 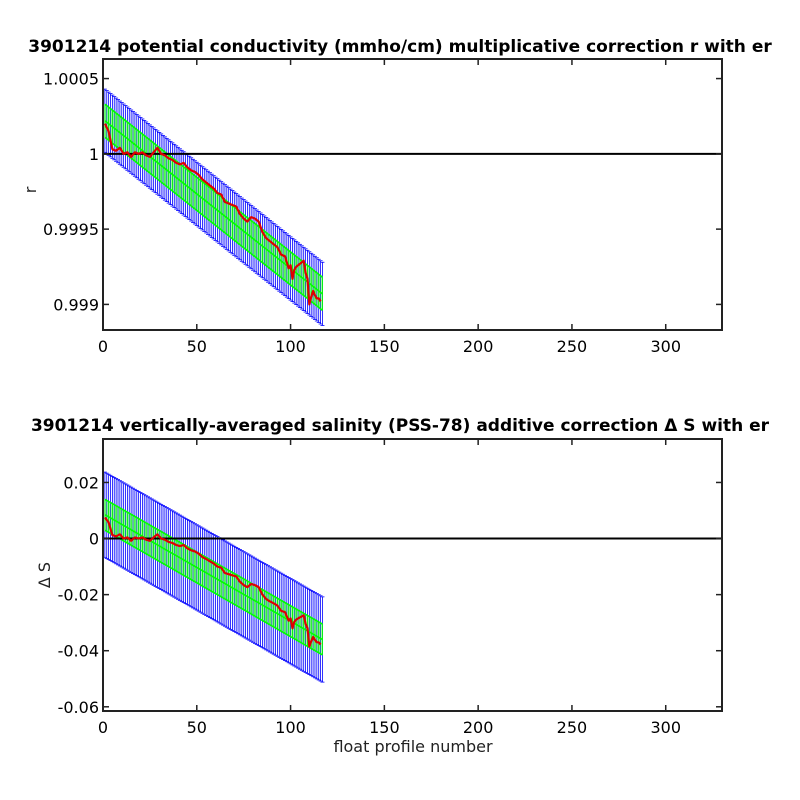 What do you see at coordinates (81, 482) in the screenshot?
I see `y-tick-label: 0.02` at bounding box center [81, 482].